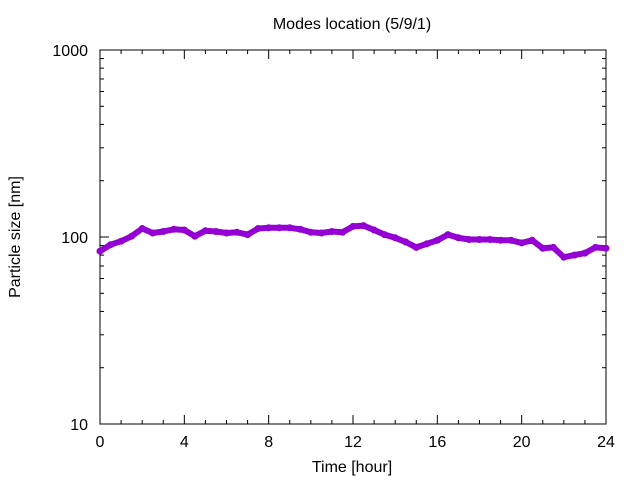 This screenshot has width=640, height=480. I want to click on x-tick-label: 16, so click(437, 442).